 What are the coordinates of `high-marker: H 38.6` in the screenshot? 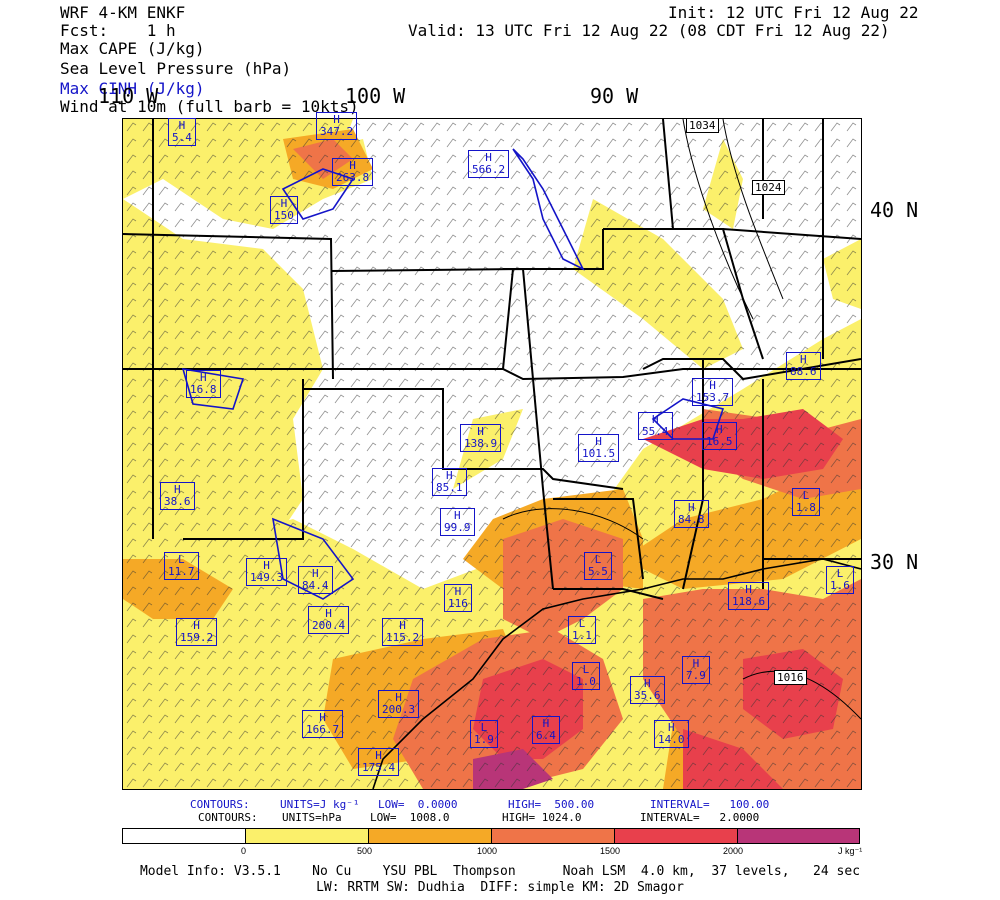 It's located at (177, 496).